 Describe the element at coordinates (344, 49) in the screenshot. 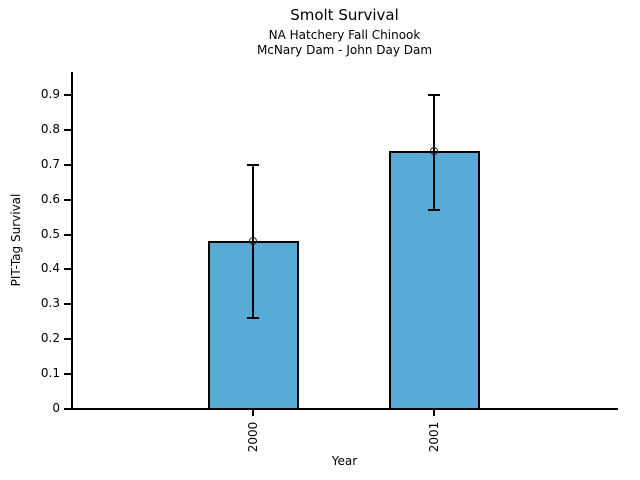

I see `chart-subtitle-line2: McNary Dam - John Day Dam` at that location.